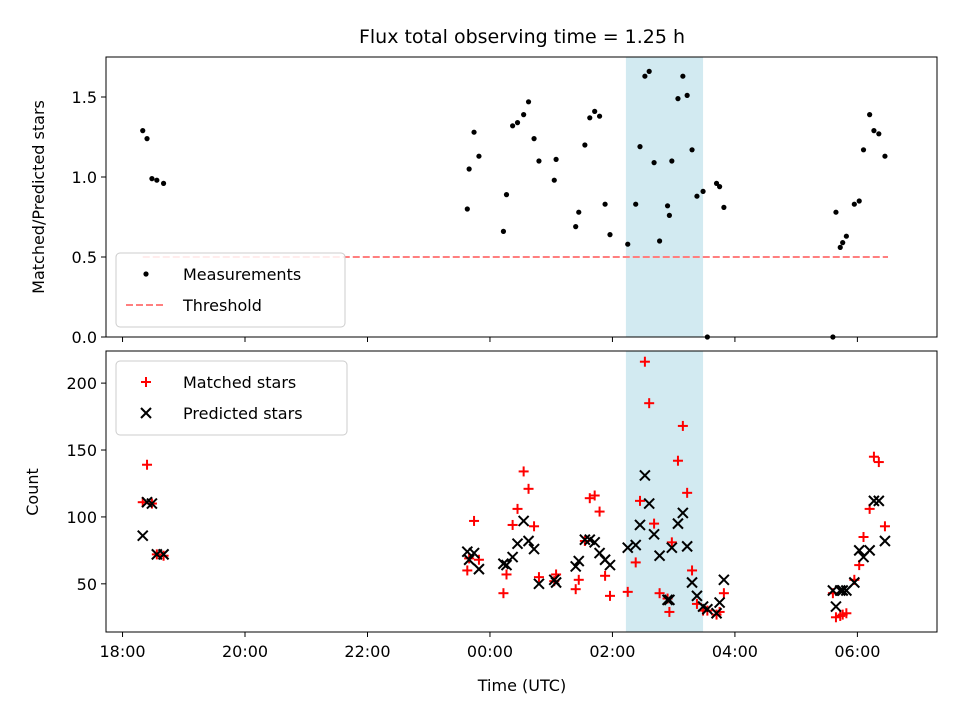 This screenshot has width=960, height=720. I want to click on legend-box, so click(231, 398).